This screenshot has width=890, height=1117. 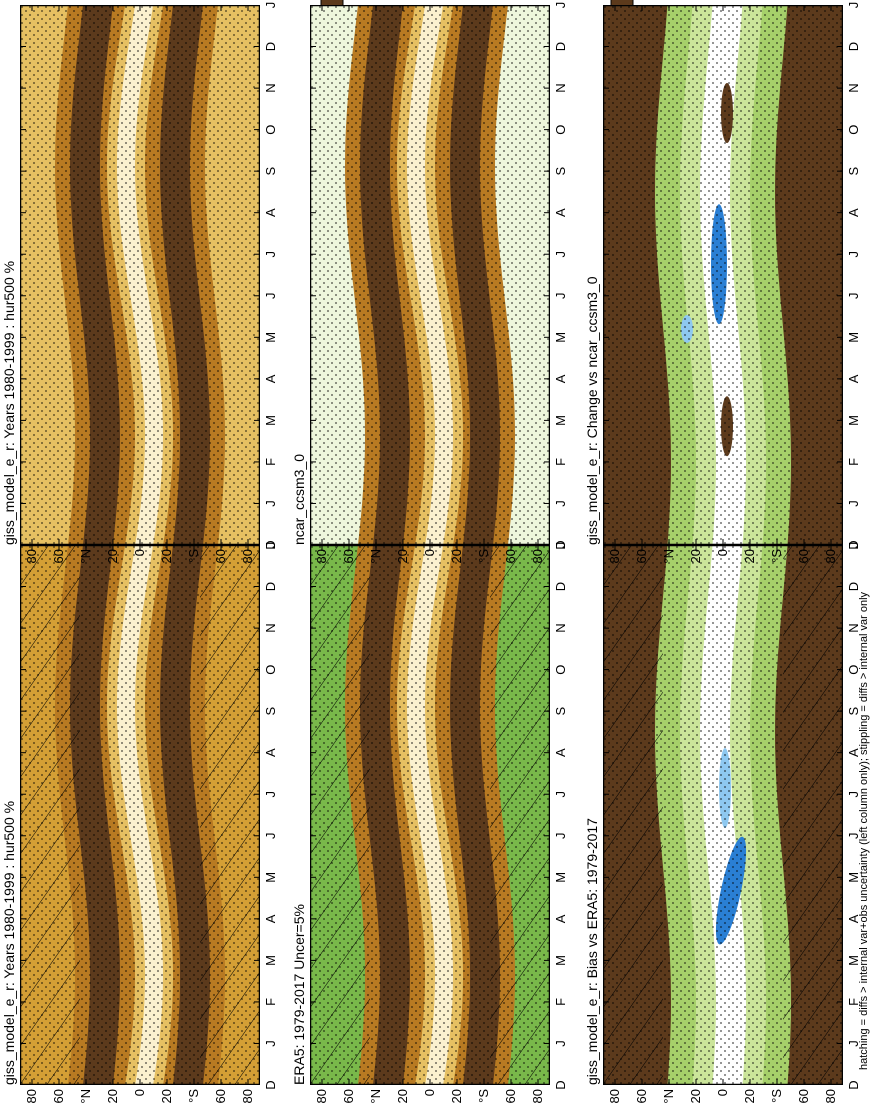 What do you see at coordinates (299, 499) in the screenshot?
I see `panel-title: ncar_ccsm3_0` at bounding box center [299, 499].